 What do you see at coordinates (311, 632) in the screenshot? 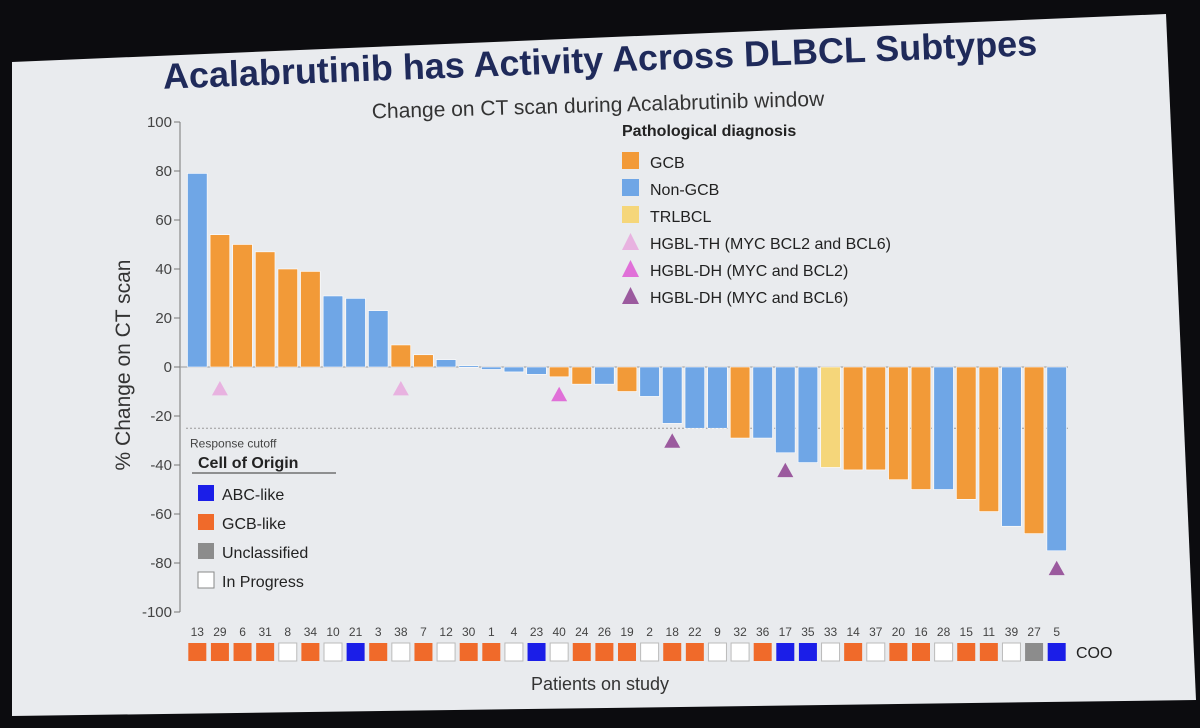
I see `patient-label: 34` at bounding box center [311, 632].